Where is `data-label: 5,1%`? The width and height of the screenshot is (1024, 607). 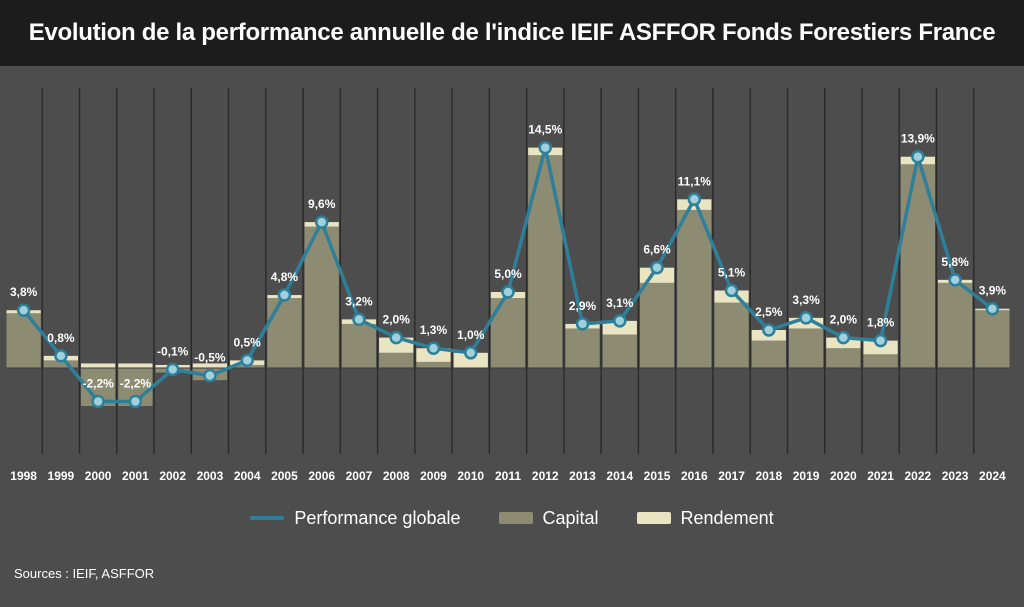
data-label: 5,1% is located at coordinates (732, 272).